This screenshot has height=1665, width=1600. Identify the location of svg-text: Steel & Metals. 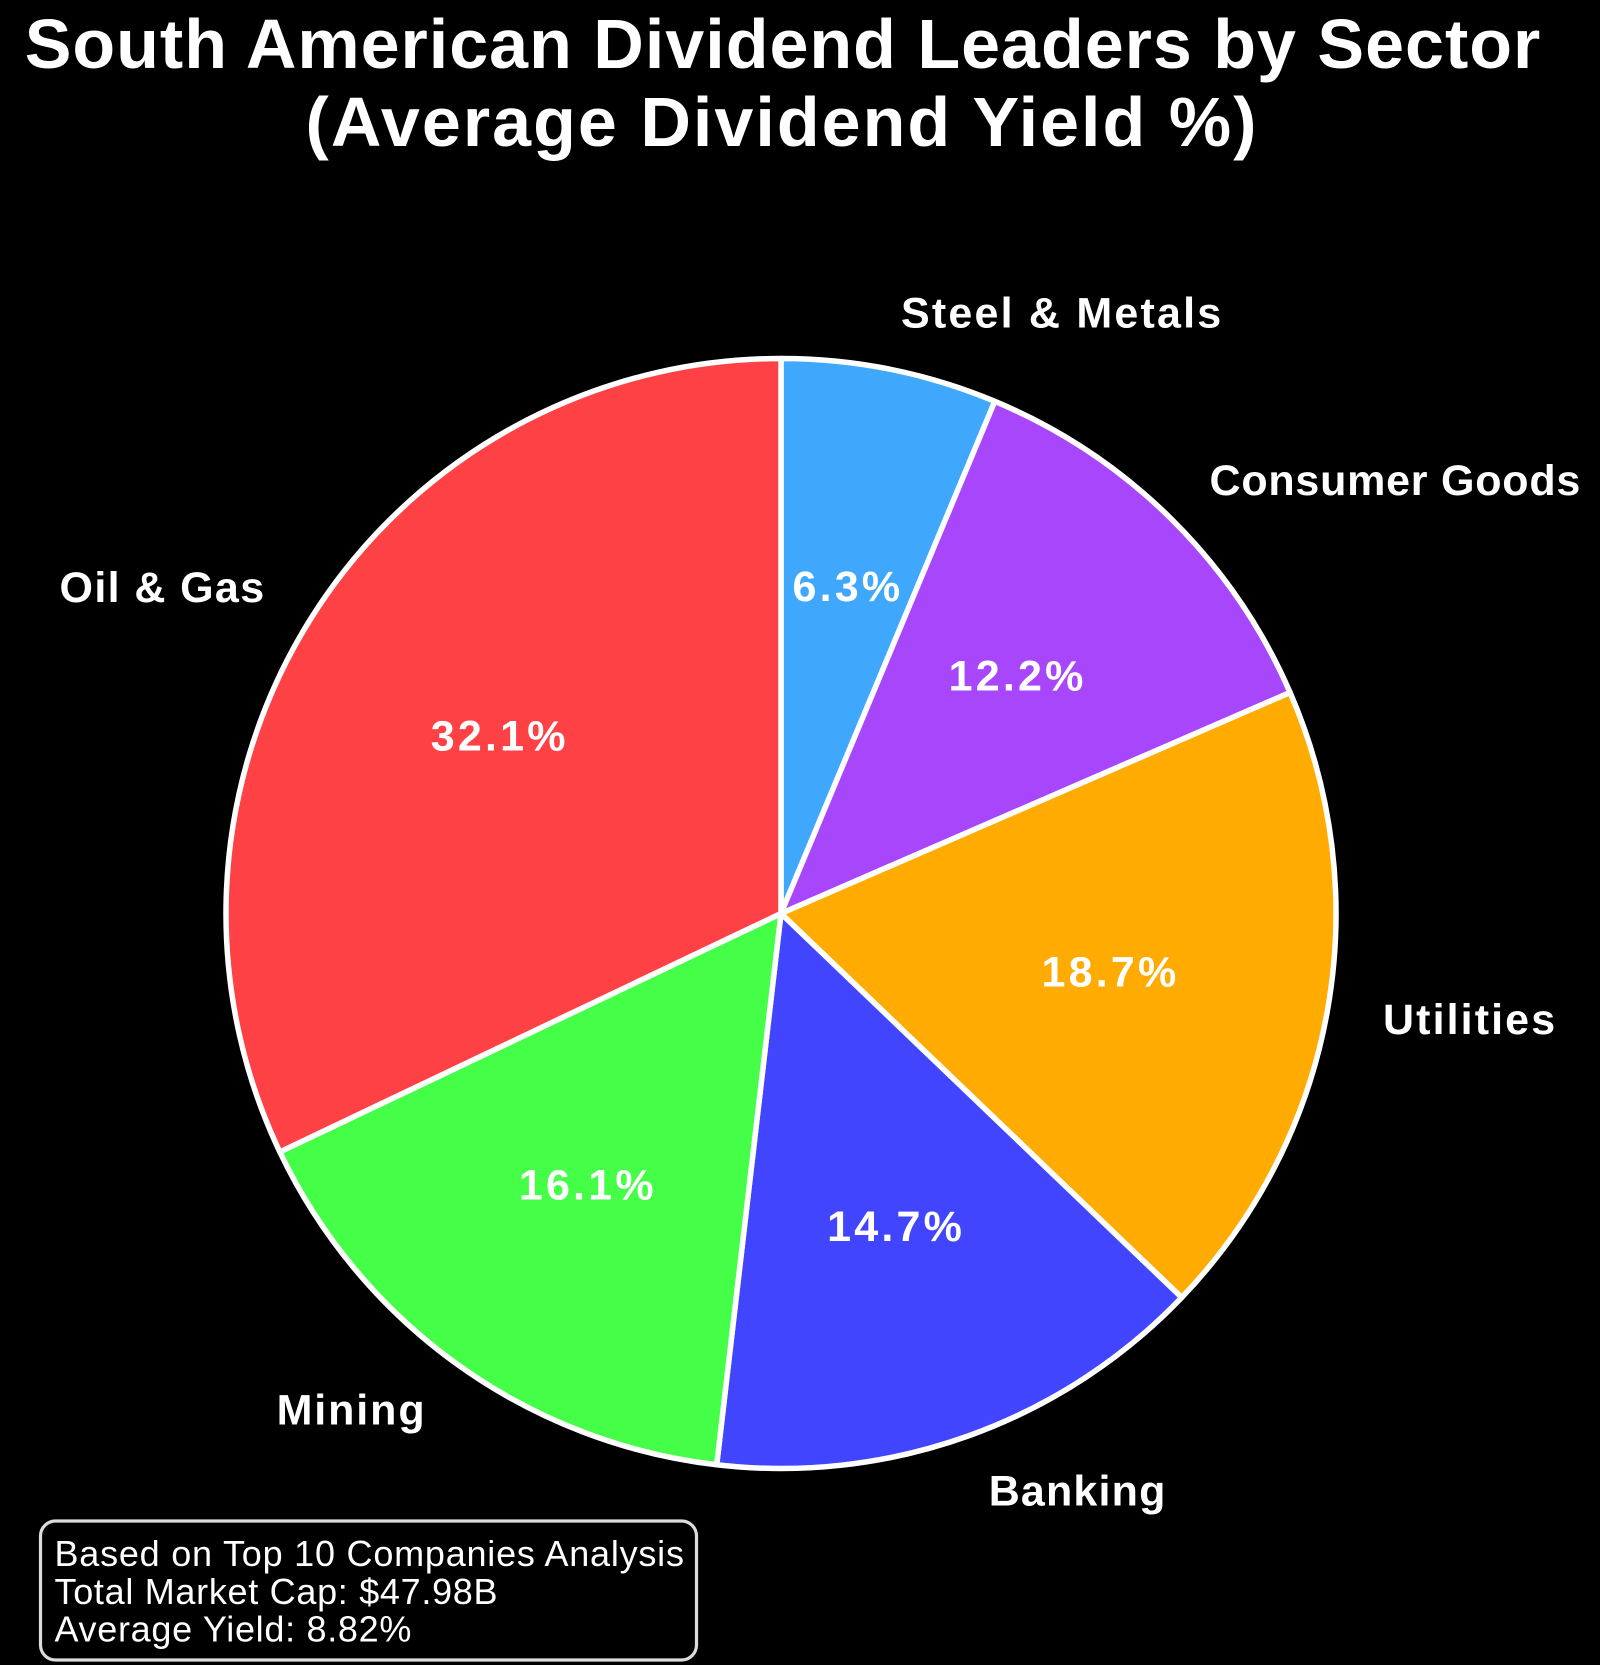
(1062, 314).